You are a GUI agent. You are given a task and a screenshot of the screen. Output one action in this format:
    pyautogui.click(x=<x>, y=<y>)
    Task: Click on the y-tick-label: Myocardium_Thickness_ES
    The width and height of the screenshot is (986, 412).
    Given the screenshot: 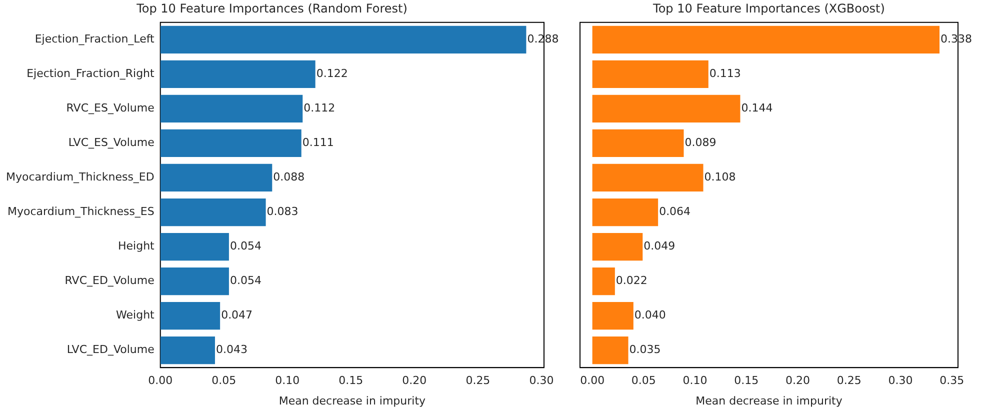 What is the action you would take?
    pyautogui.click(x=80, y=211)
    